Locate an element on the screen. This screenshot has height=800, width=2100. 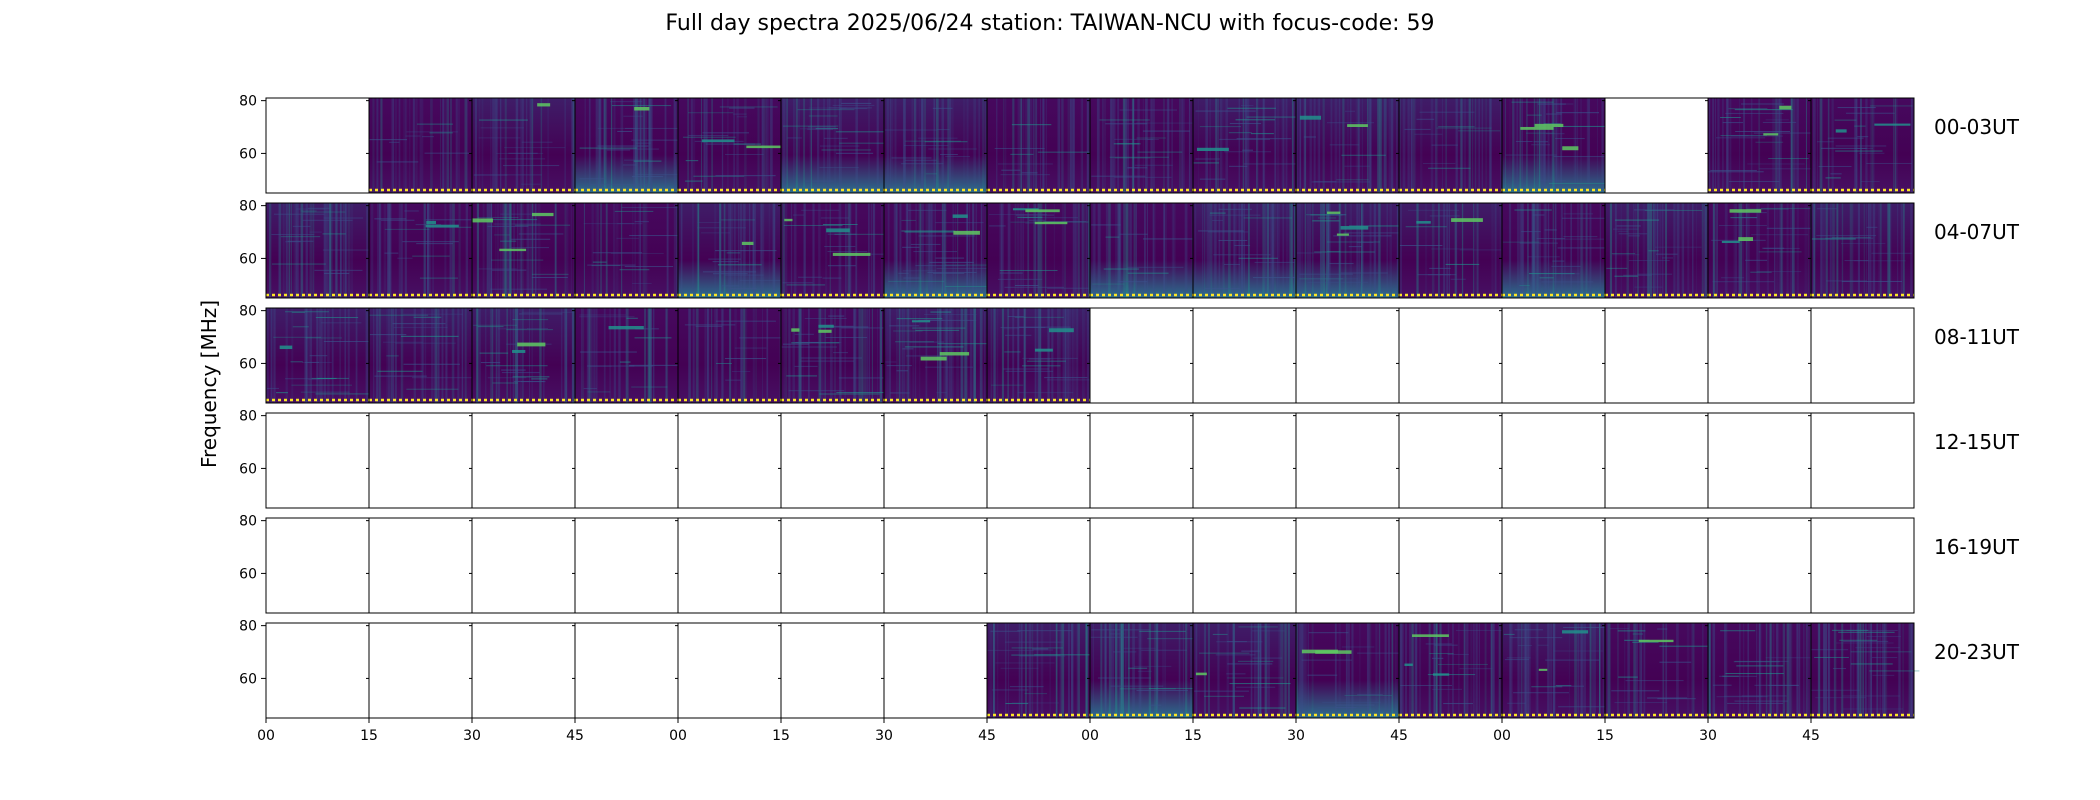
row-label: 08-11UT is located at coordinates (1977, 337).